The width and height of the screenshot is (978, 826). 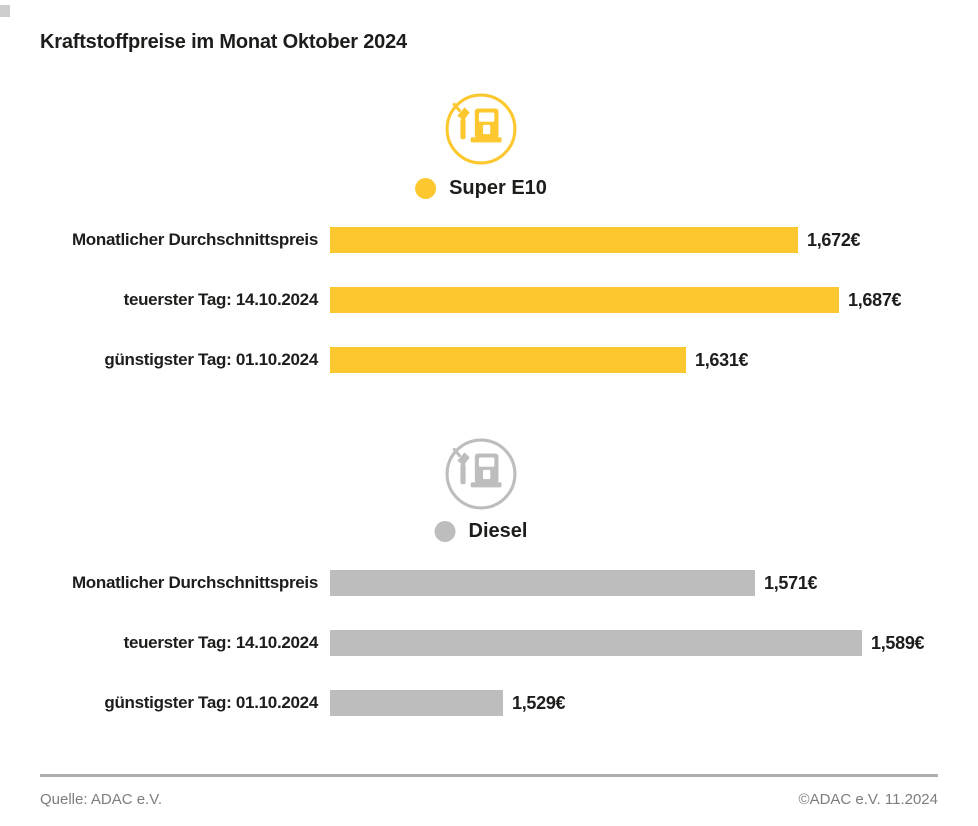 What do you see at coordinates (426, 188) in the screenshot?
I see `legend-dot-super-e10` at bounding box center [426, 188].